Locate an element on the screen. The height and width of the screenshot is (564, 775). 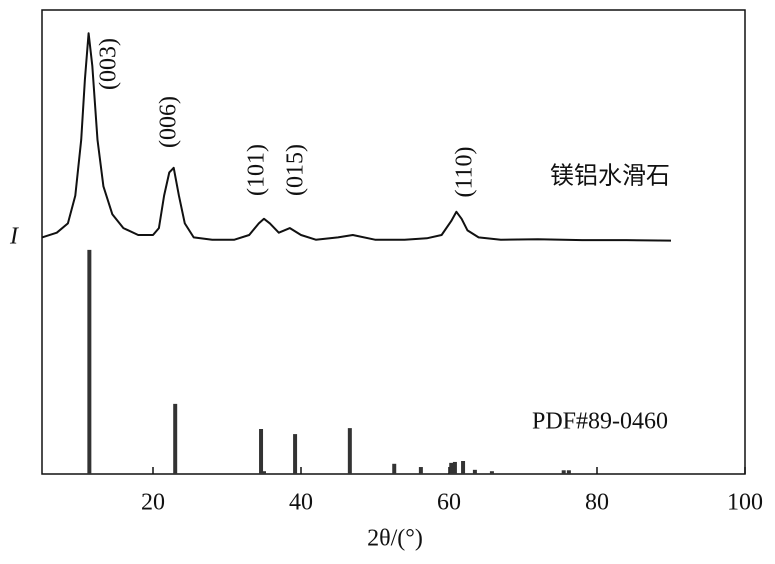
peak-label: (003) is located at coordinates (109, 64).